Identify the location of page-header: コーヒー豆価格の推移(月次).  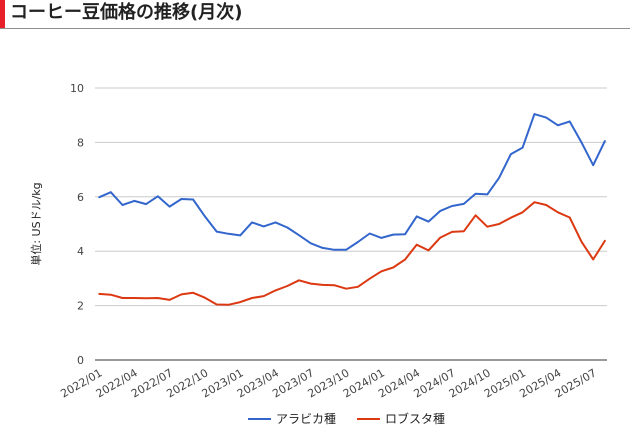
(315, 14).